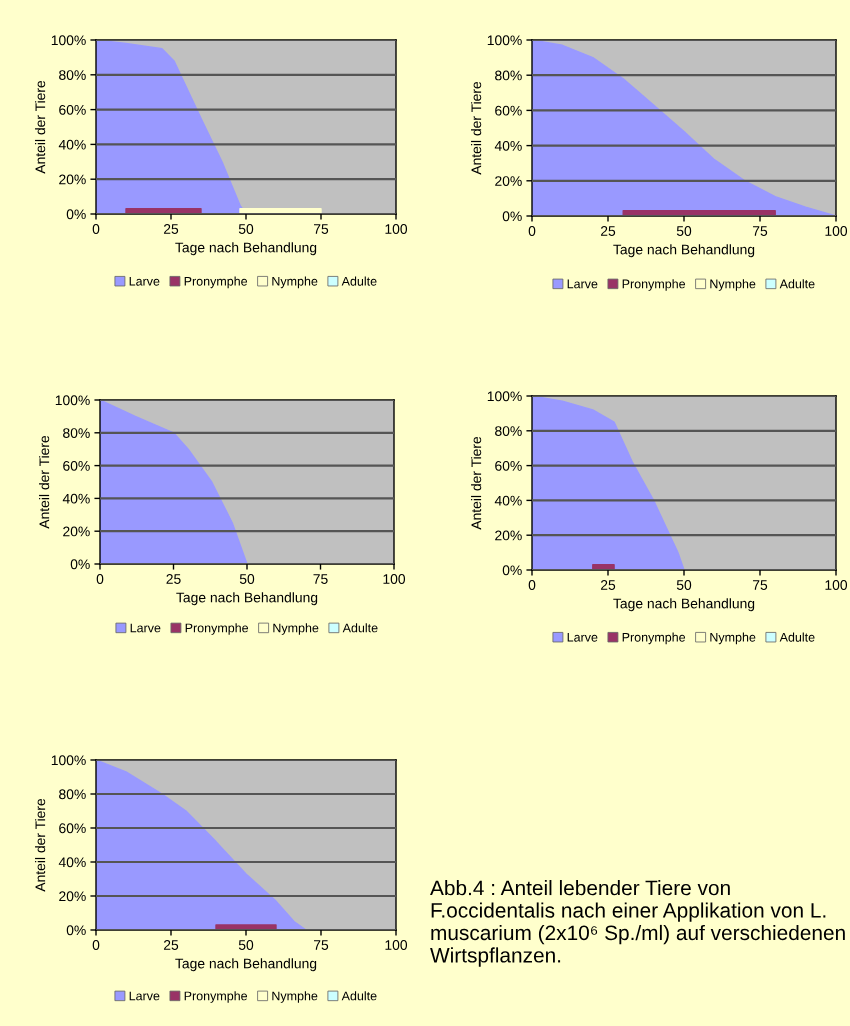 The width and height of the screenshot is (850, 1026). I want to click on caption: Abb.4 : Anteil lebender Tiere von F.occidentalis nach einer Applikation von L. muscarium (2x10⁶ Sp./ml) auf verschiedenen Wirtspflanzen., so click(637, 923).